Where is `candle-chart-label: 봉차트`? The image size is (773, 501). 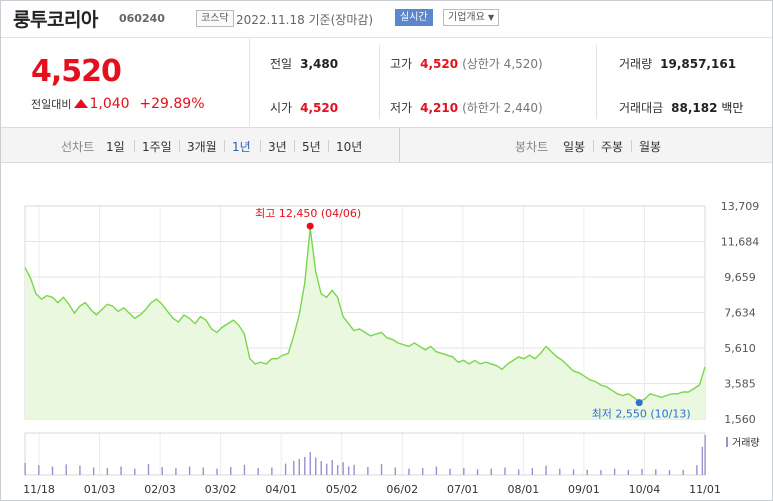
candle-chart-label: 봉차트 is located at coordinates (532, 147).